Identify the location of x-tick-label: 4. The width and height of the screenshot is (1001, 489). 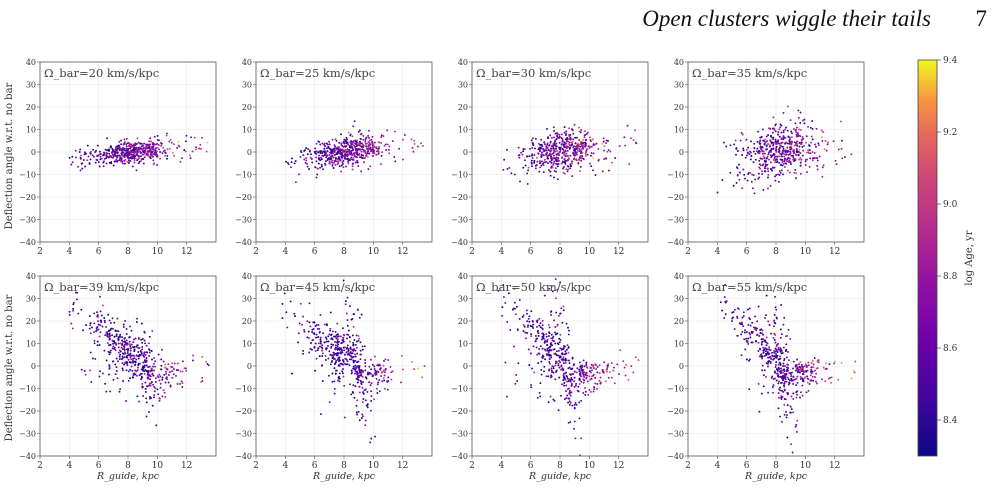
(69, 466).